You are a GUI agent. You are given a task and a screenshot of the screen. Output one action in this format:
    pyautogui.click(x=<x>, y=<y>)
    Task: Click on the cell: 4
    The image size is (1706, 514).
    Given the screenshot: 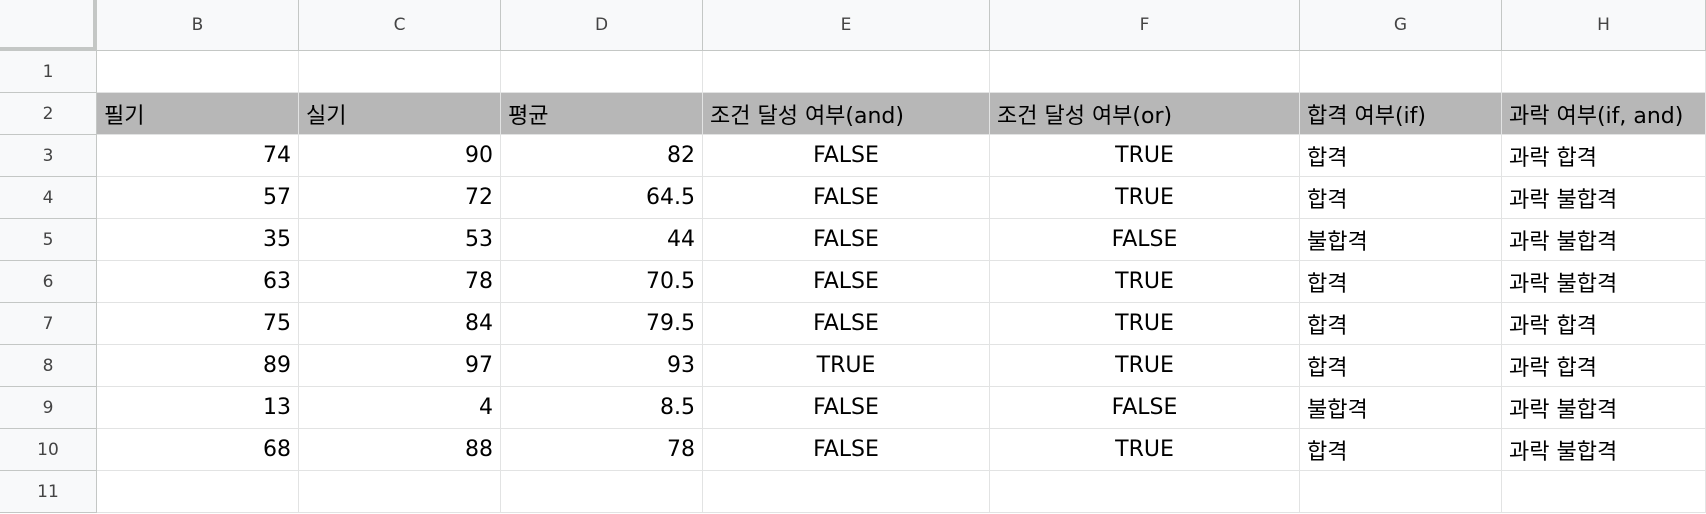 What is the action you would take?
    pyautogui.click(x=400, y=408)
    